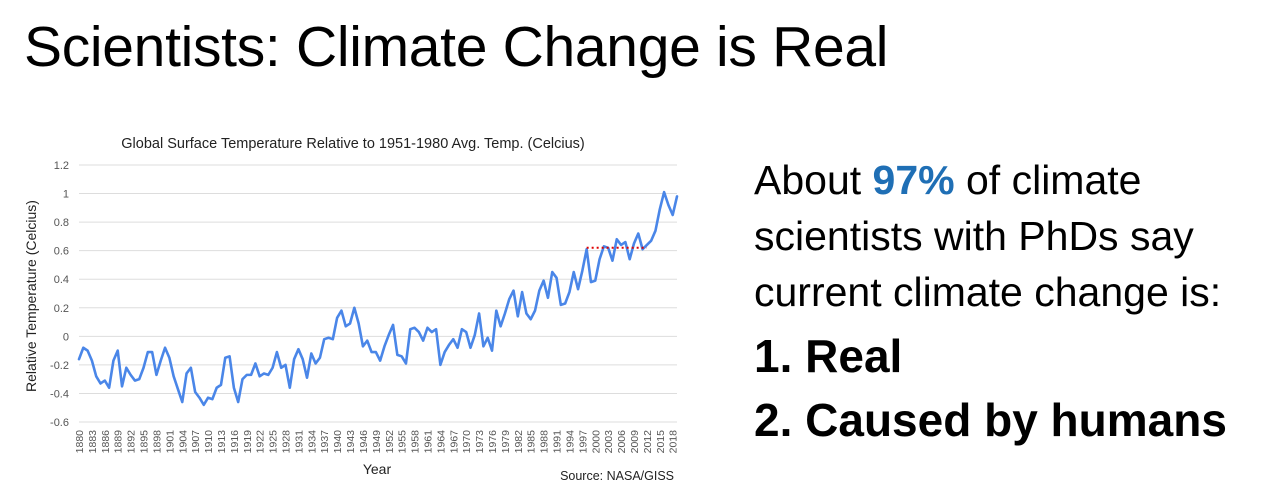 The width and height of the screenshot is (1273, 490). I want to click on x-tick-label: 1970, so click(467, 442).